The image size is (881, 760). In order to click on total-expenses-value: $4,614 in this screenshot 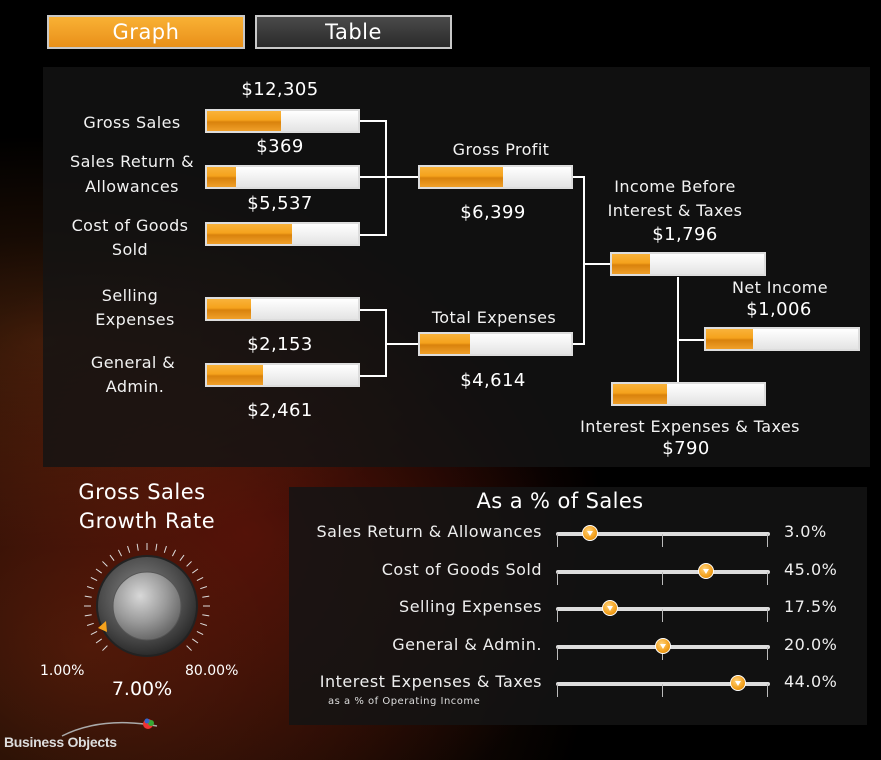, I will do `click(493, 380)`.